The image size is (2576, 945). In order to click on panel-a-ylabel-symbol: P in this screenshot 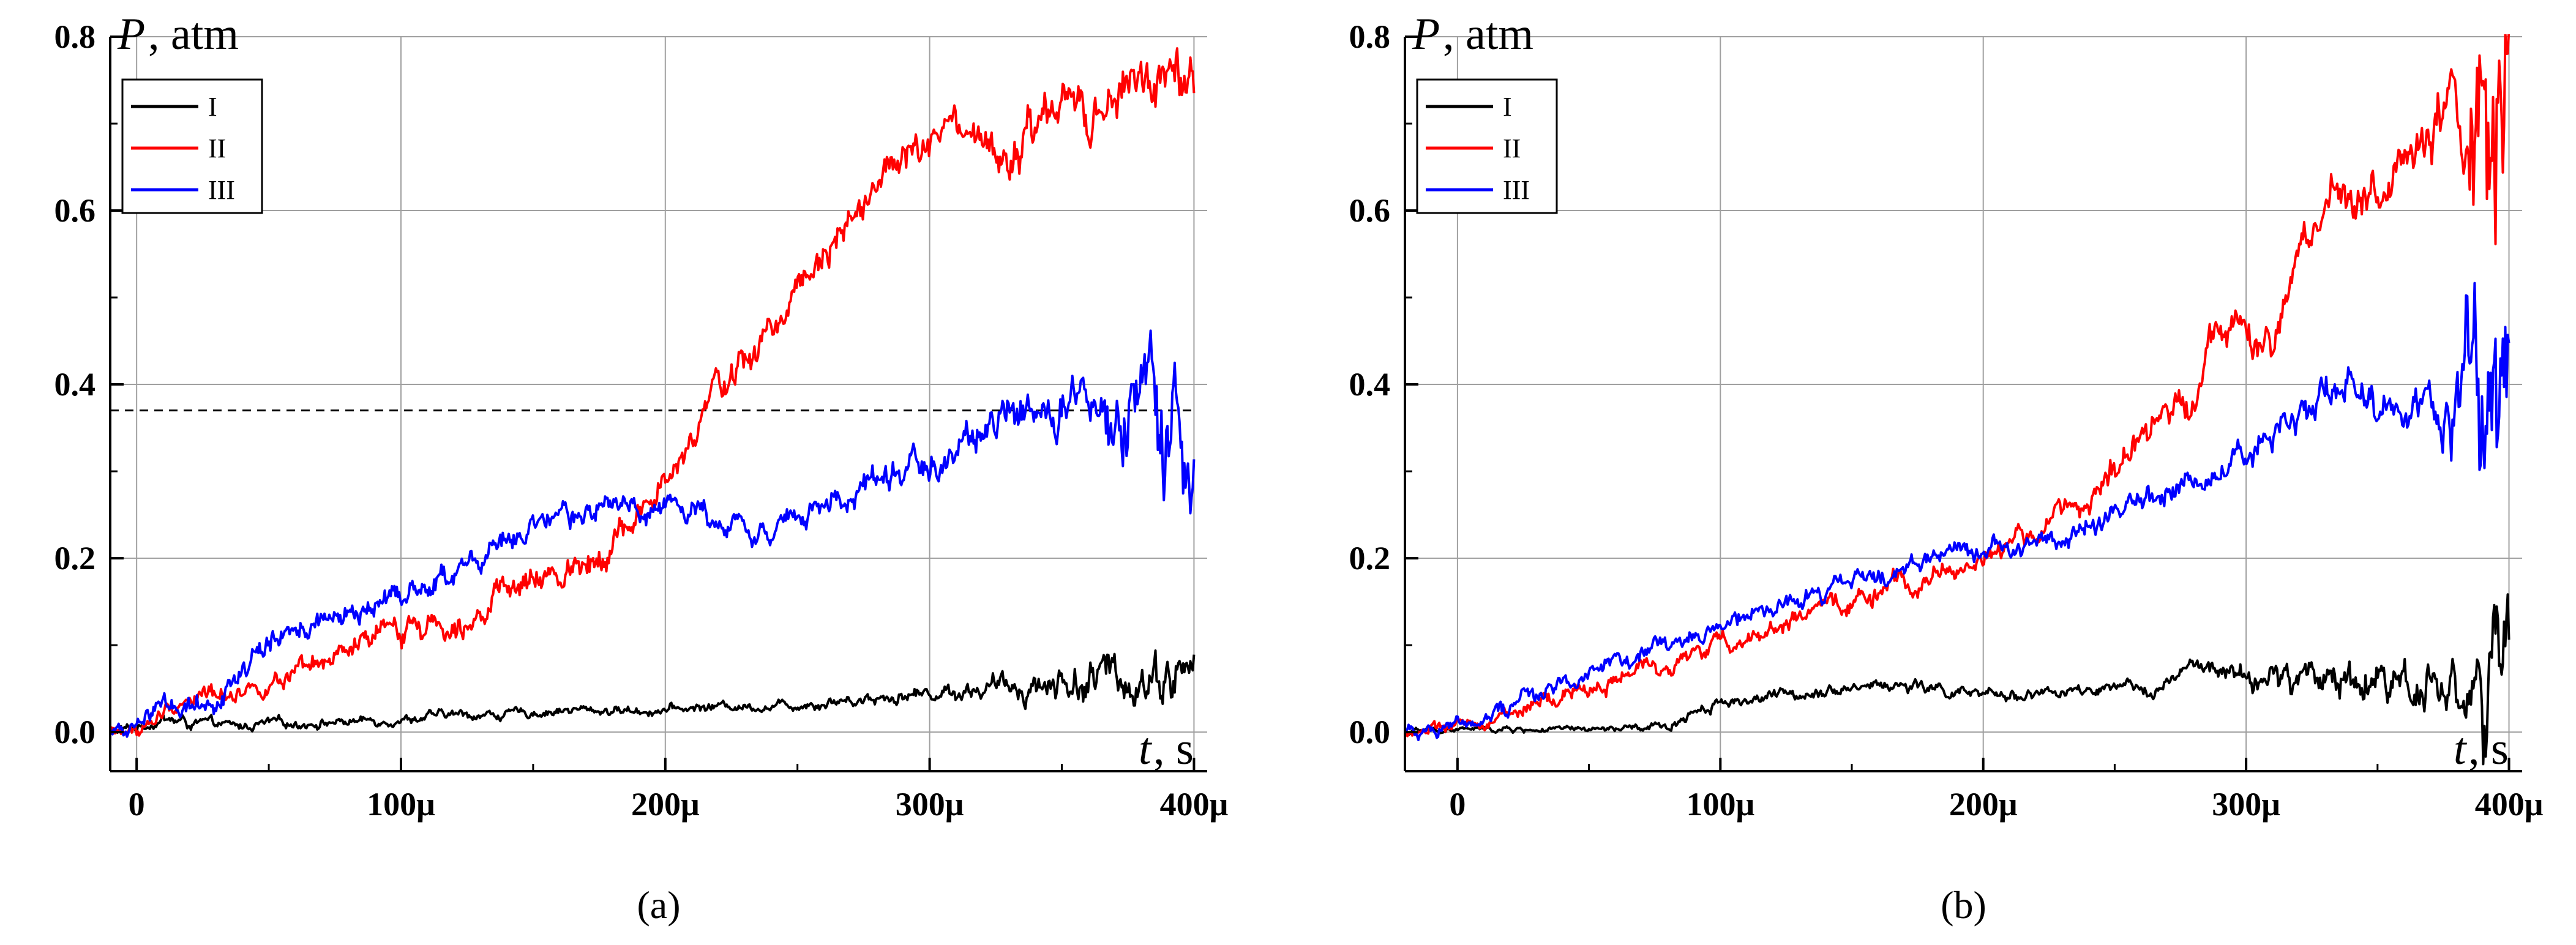, I will do `click(131, 34)`.